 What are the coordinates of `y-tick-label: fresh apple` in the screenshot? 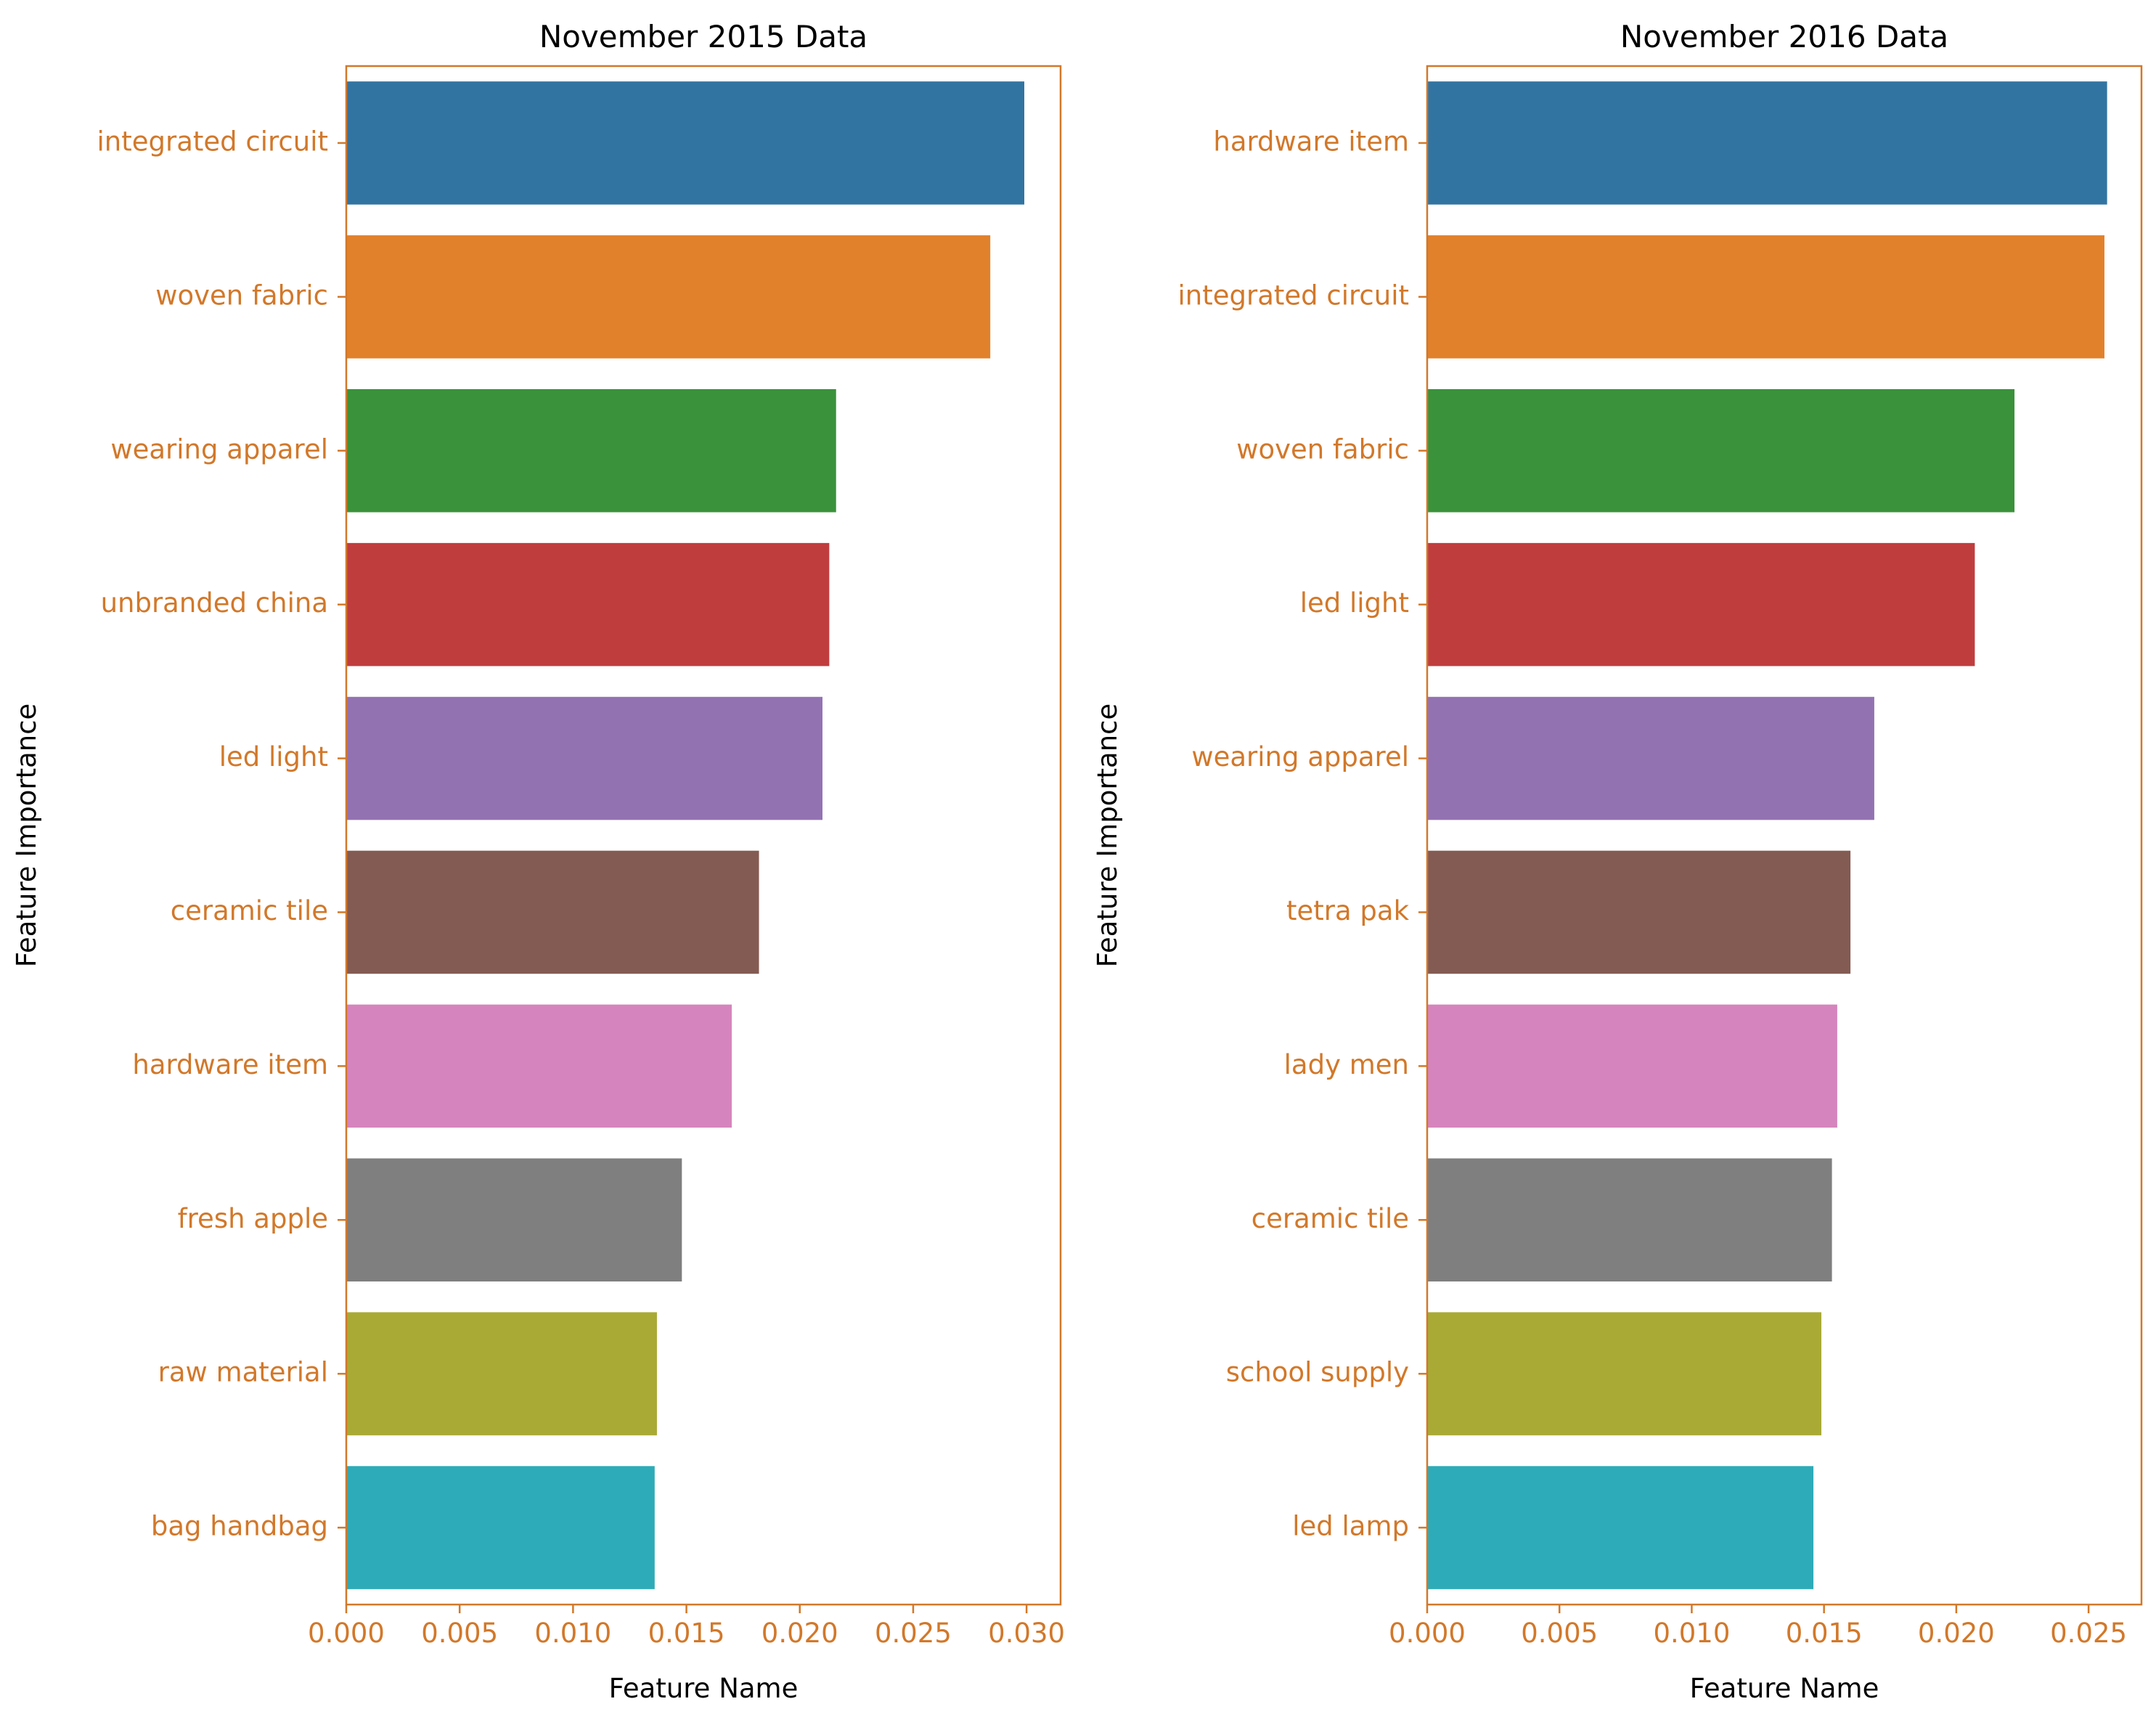 It's located at (253, 1218).